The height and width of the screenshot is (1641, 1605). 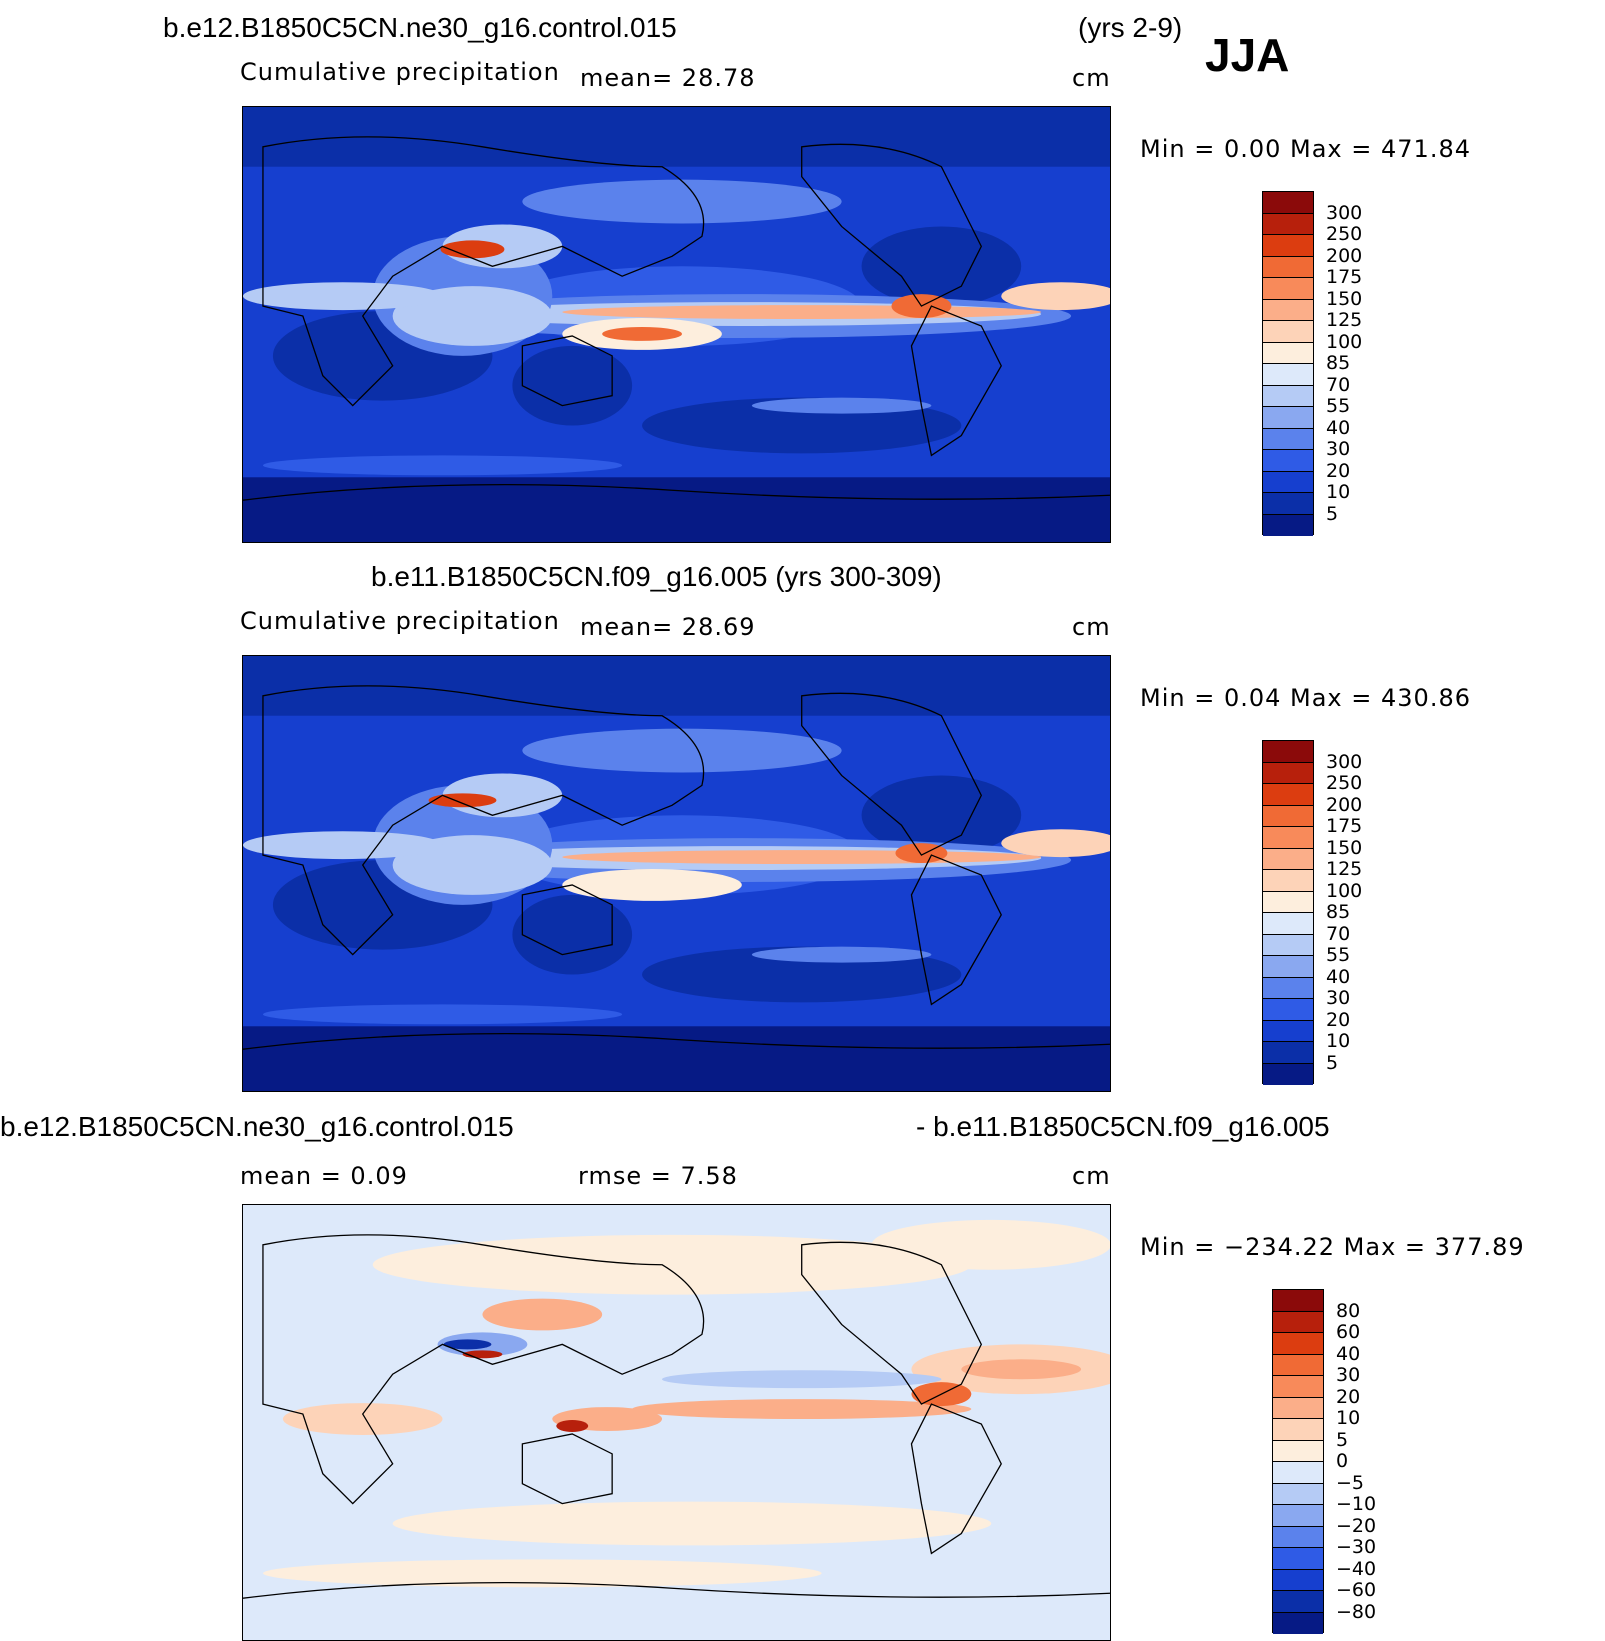 What do you see at coordinates (324, 1176) in the screenshot?
I see `panel3-mean: mean = 0.09` at bounding box center [324, 1176].